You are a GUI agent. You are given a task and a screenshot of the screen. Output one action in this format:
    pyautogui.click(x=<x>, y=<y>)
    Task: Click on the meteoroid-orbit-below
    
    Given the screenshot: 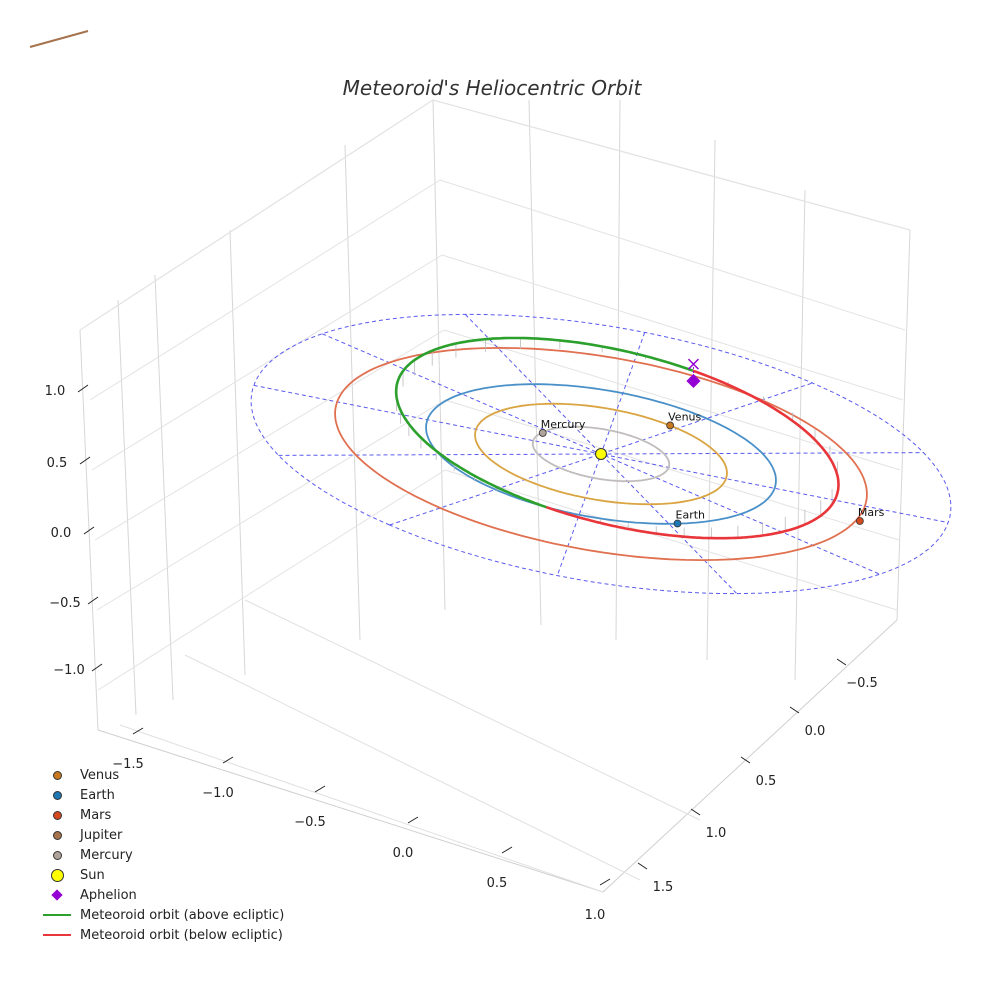 What is the action you would take?
    pyautogui.click(x=692, y=454)
    